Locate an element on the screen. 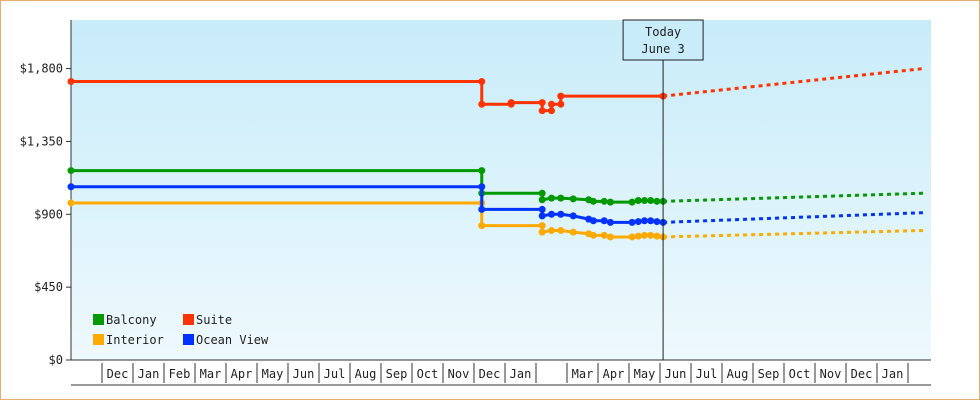  today-marker: Today June 3 is located at coordinates (663, 189).